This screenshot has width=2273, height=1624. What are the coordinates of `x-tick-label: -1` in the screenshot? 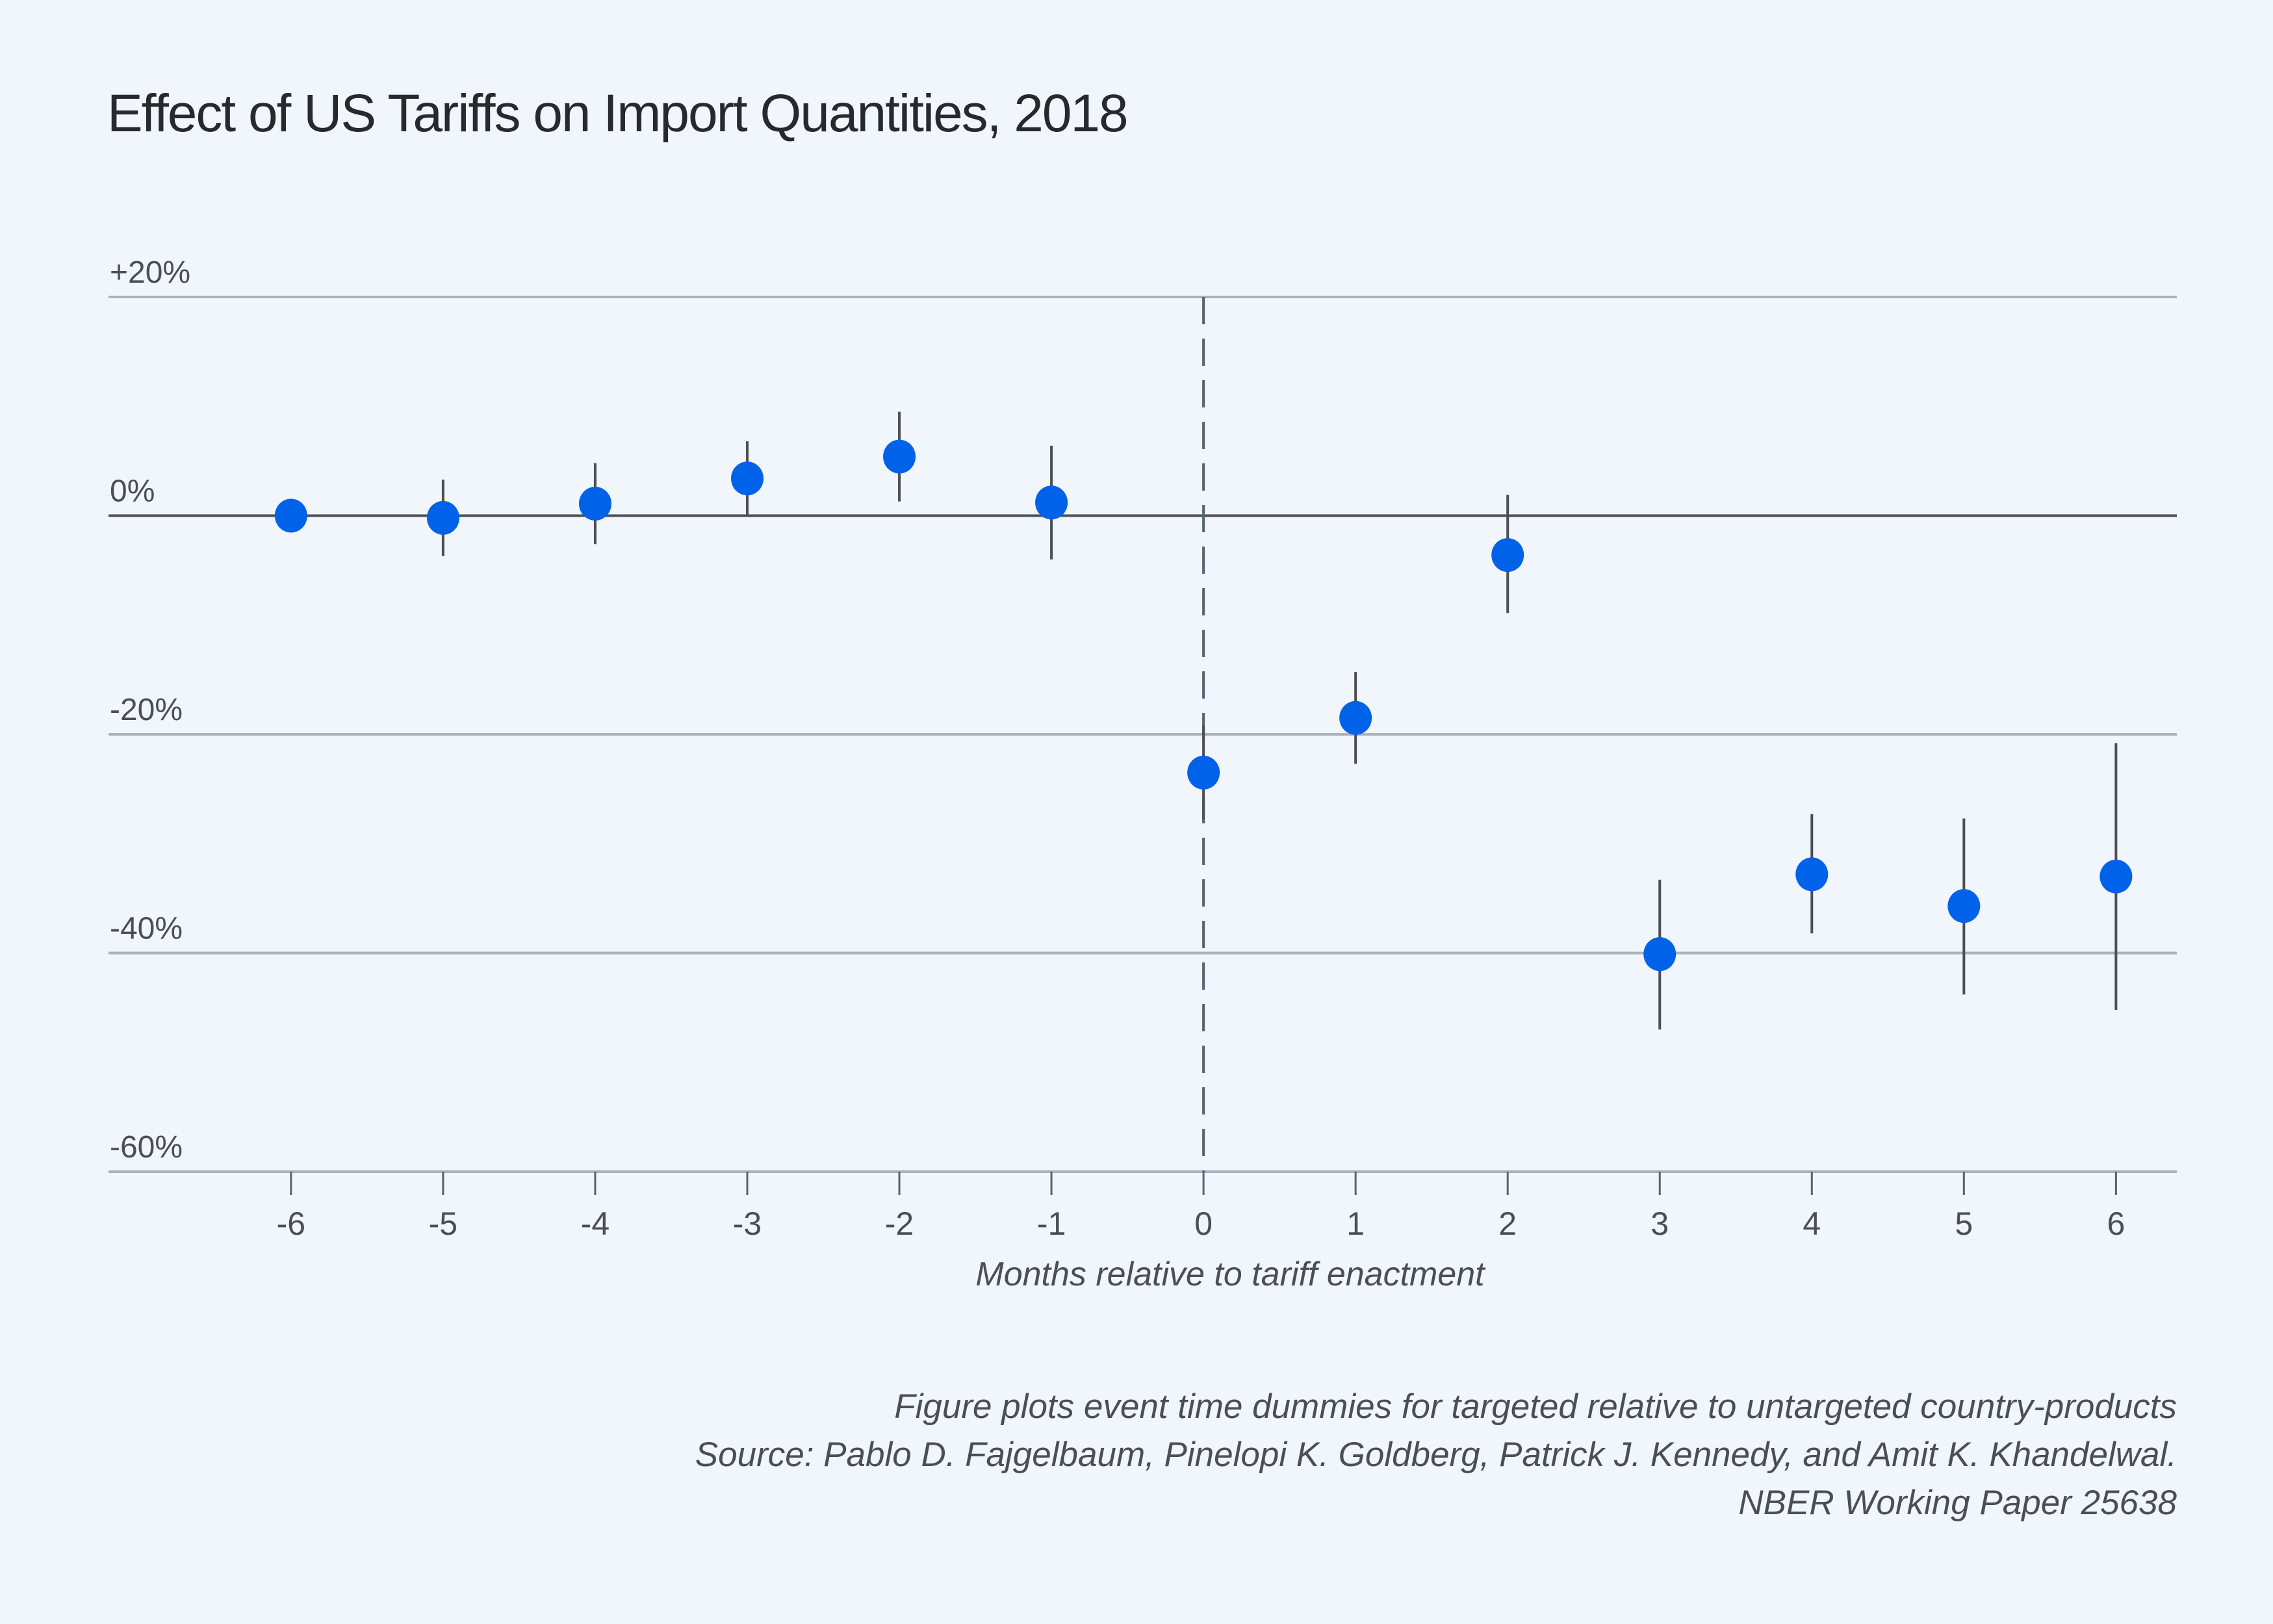 It's located at (1051, 1223).